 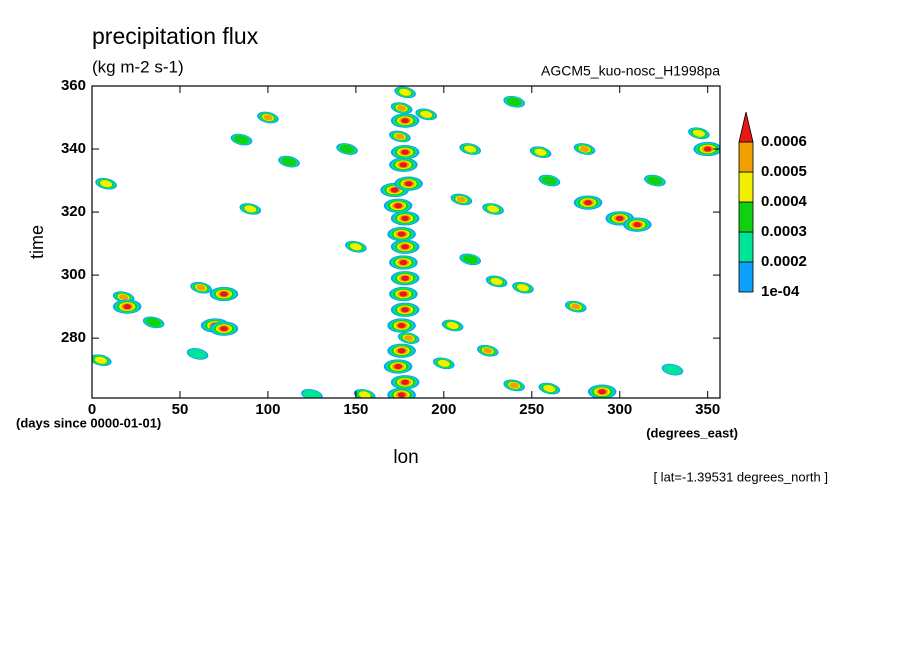 I want to click on model-label: AGCM5_kuo-nosc_H1998pa, so click(x=630, y=71).